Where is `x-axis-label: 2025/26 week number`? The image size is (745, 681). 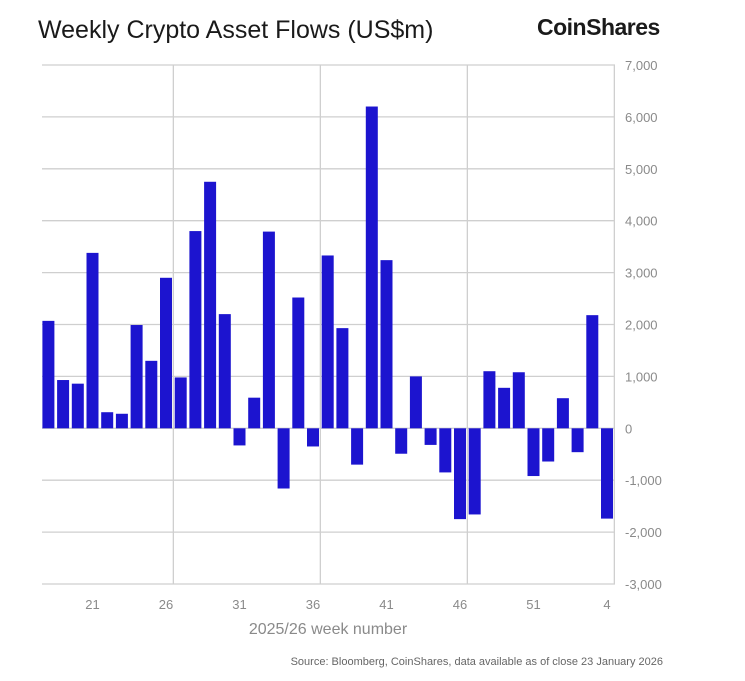 x-axis-label: 2025/26 week number is located at coordinates (328, 629).